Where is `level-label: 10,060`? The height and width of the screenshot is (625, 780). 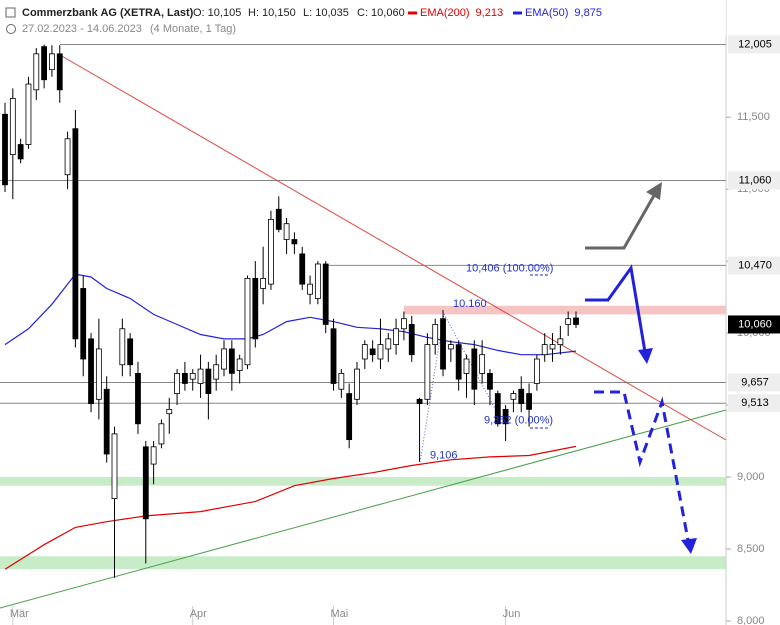
level-label: 10,060 is located at coordinates (755, 324).